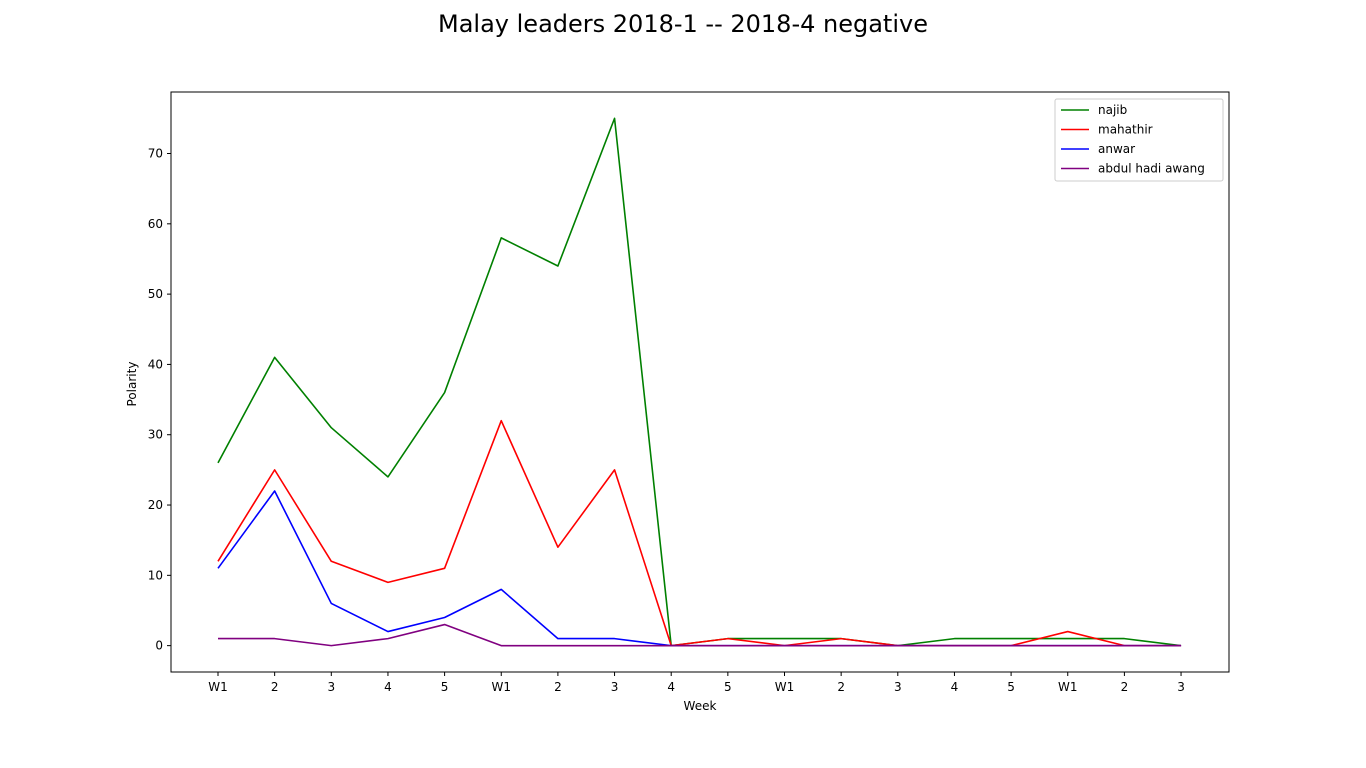  Describe the element at coordinates (155, 294) in the screenshot. I see `y-tick-label: 50` at that location.